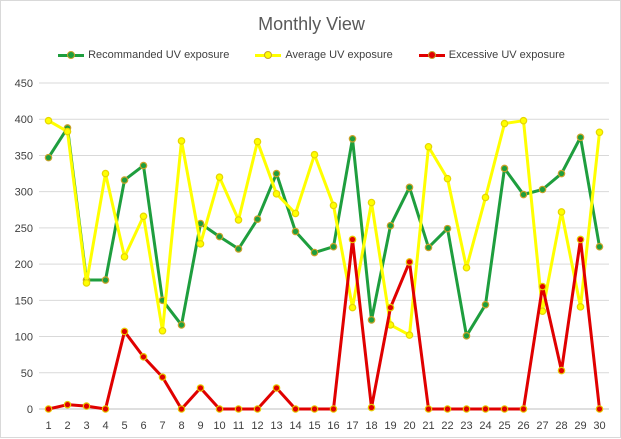 The image size is (621, 439). What do you see at coordinates (504, 426) in the screenshot?
I see `x-tick-label: 25` at bounding box center [504, 426].